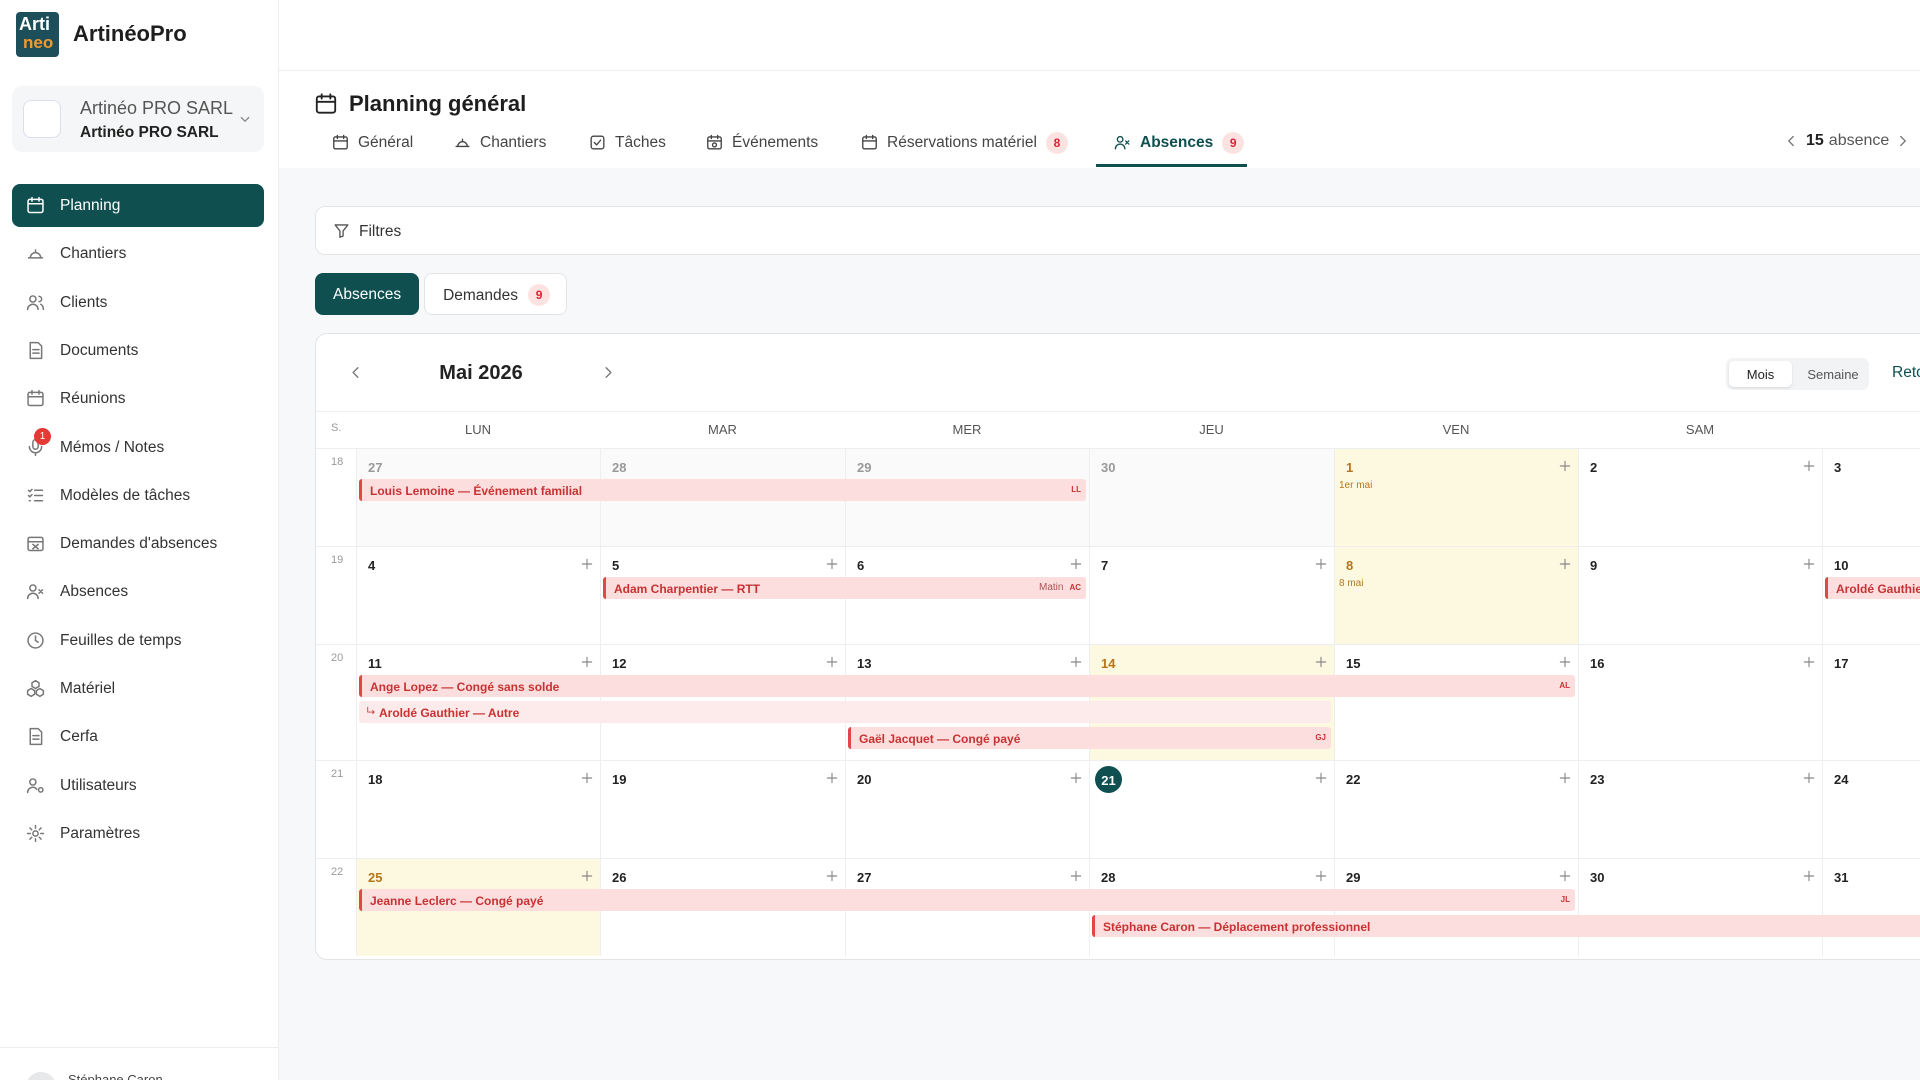  What do you see at coordinates (138, 688) in the screenshot?
I see `nav-item: Matériel` at bounding box center [138, 688].